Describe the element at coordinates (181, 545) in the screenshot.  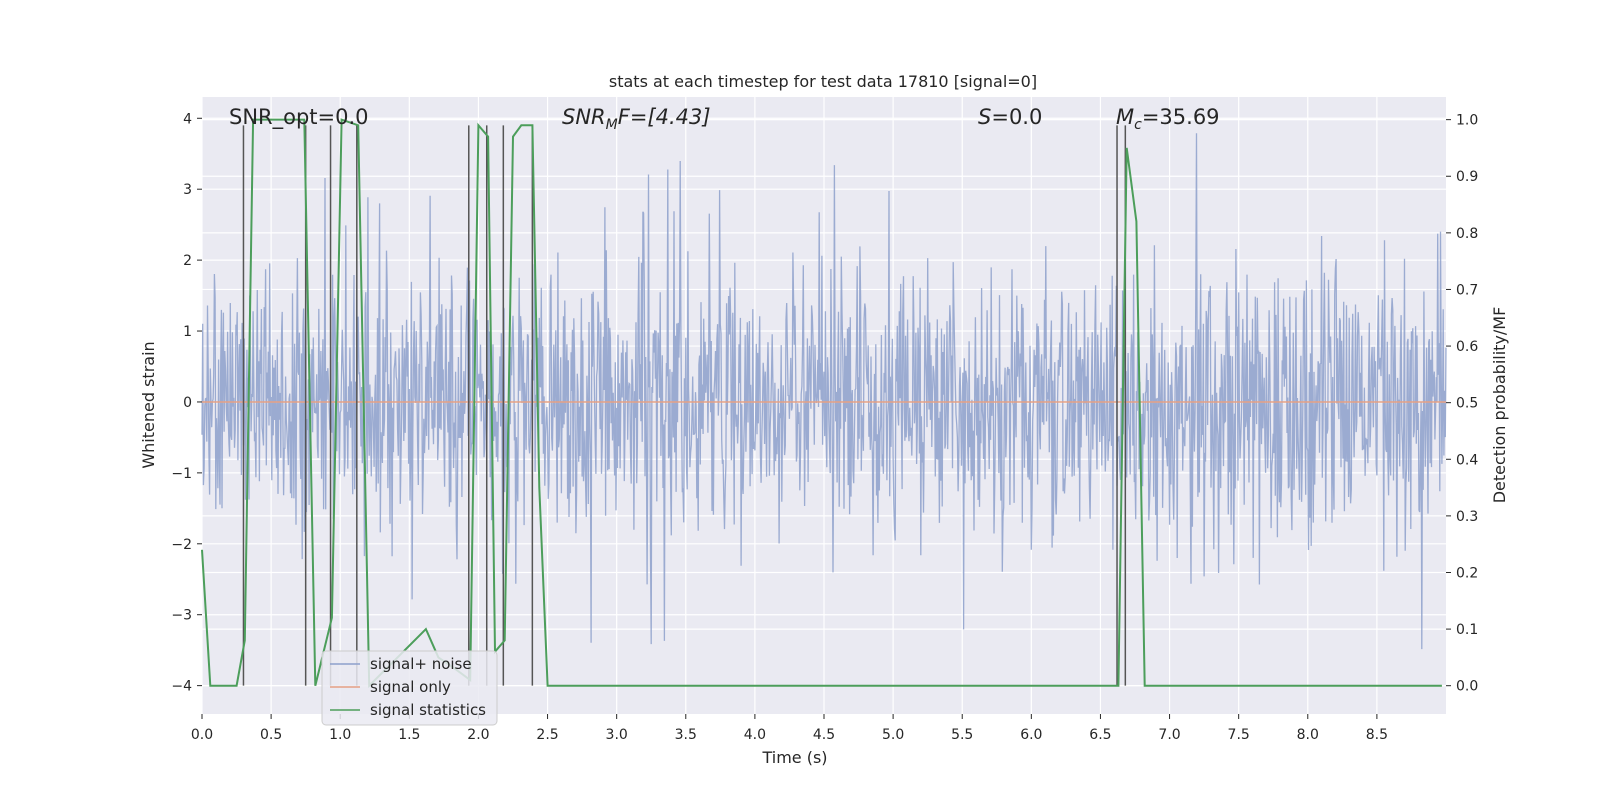
I see `y-tick-label: −2` at that location.